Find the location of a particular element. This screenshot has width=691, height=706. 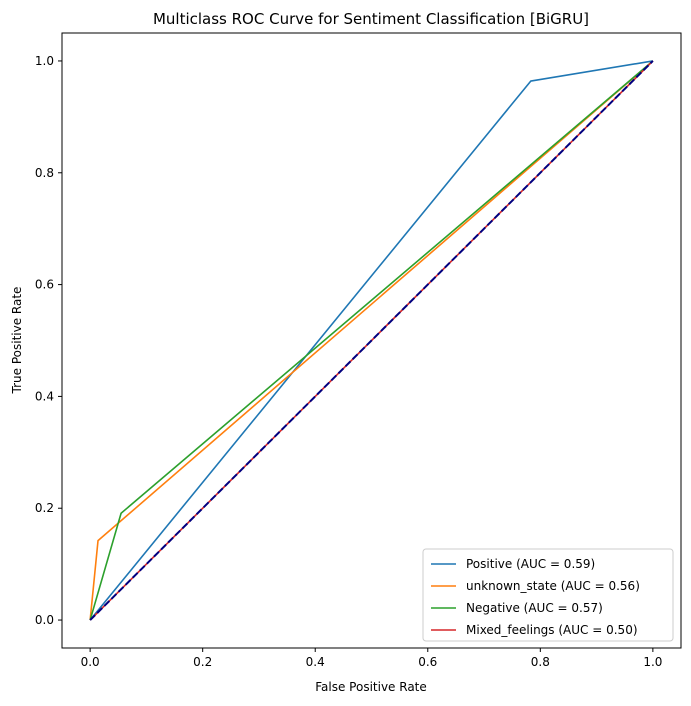

legend-label-3: Mixed_feelings (AUC = 0.50) is located at coordinates (552, 630).